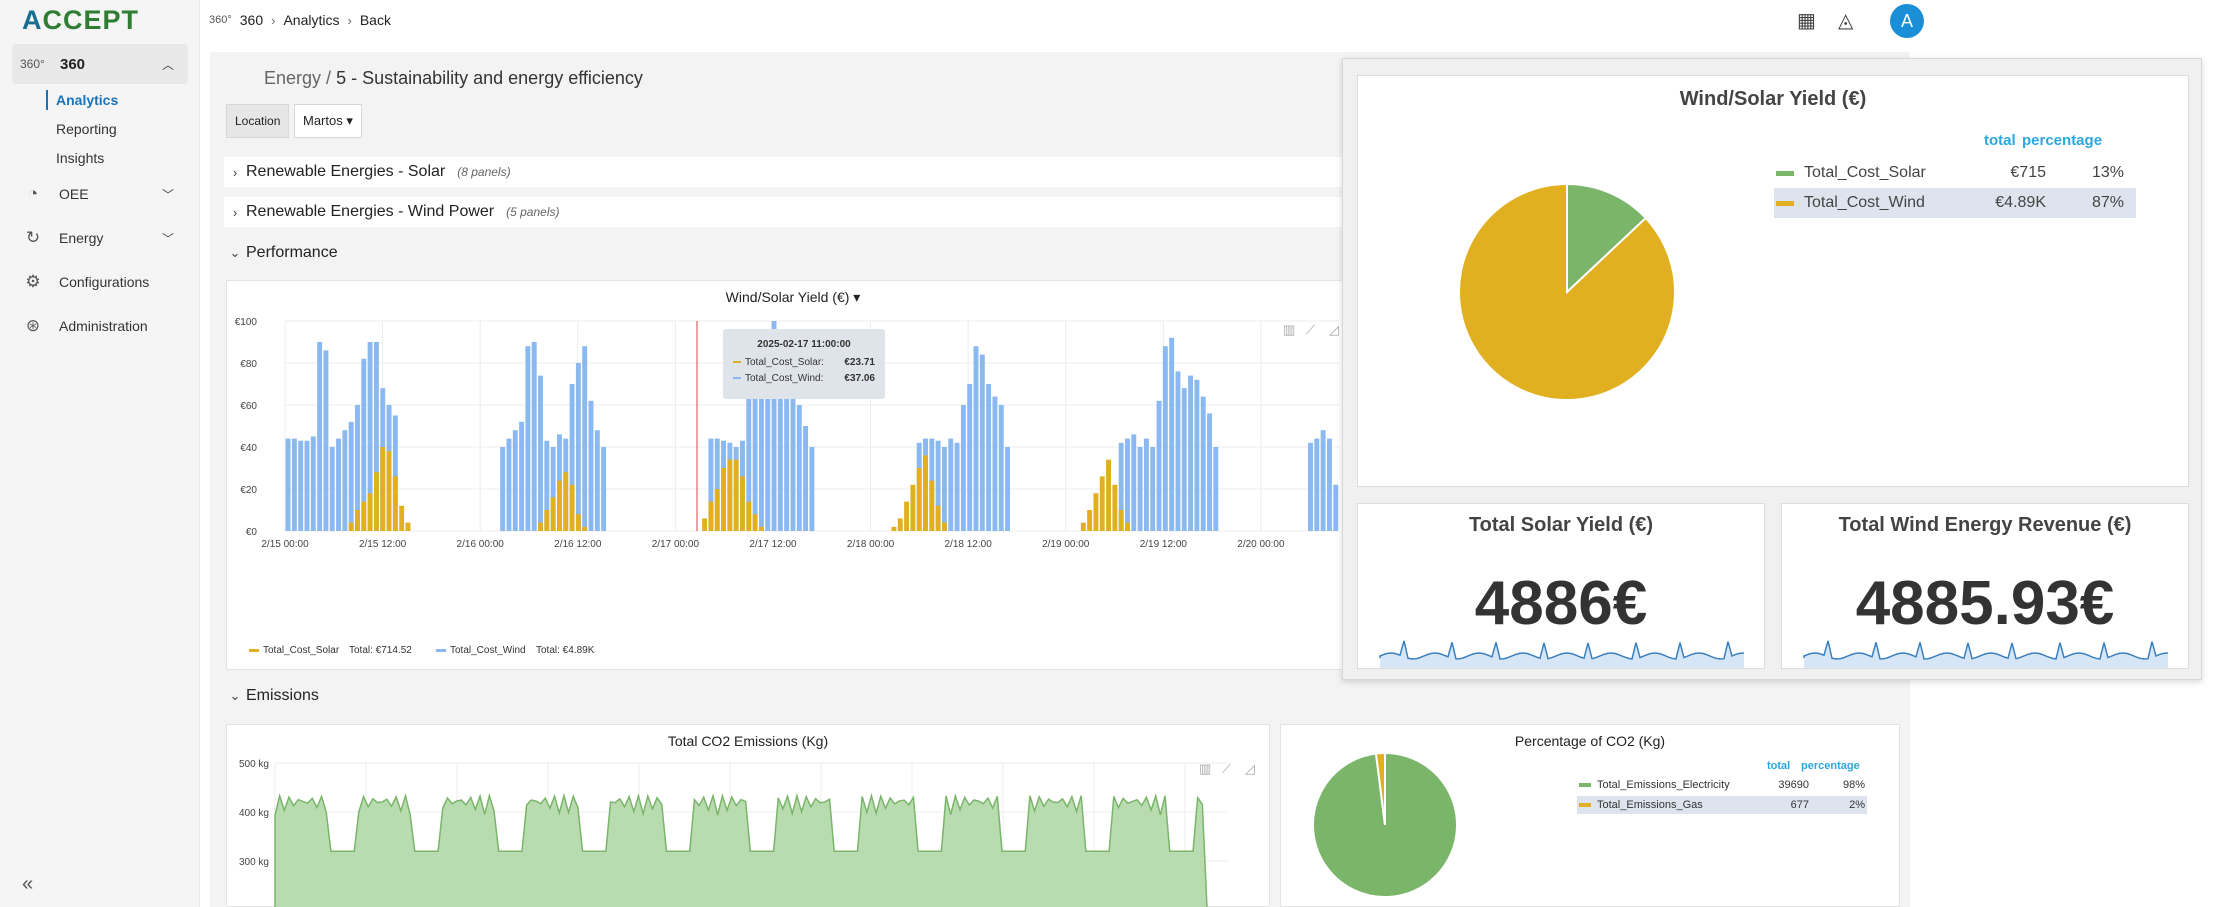 The width and height of the screenshot is (2220, 907). What do you see at coordinates (1907, 21) in the screenshot?
I see `avatar: A` at bounding box center [1907, 21].